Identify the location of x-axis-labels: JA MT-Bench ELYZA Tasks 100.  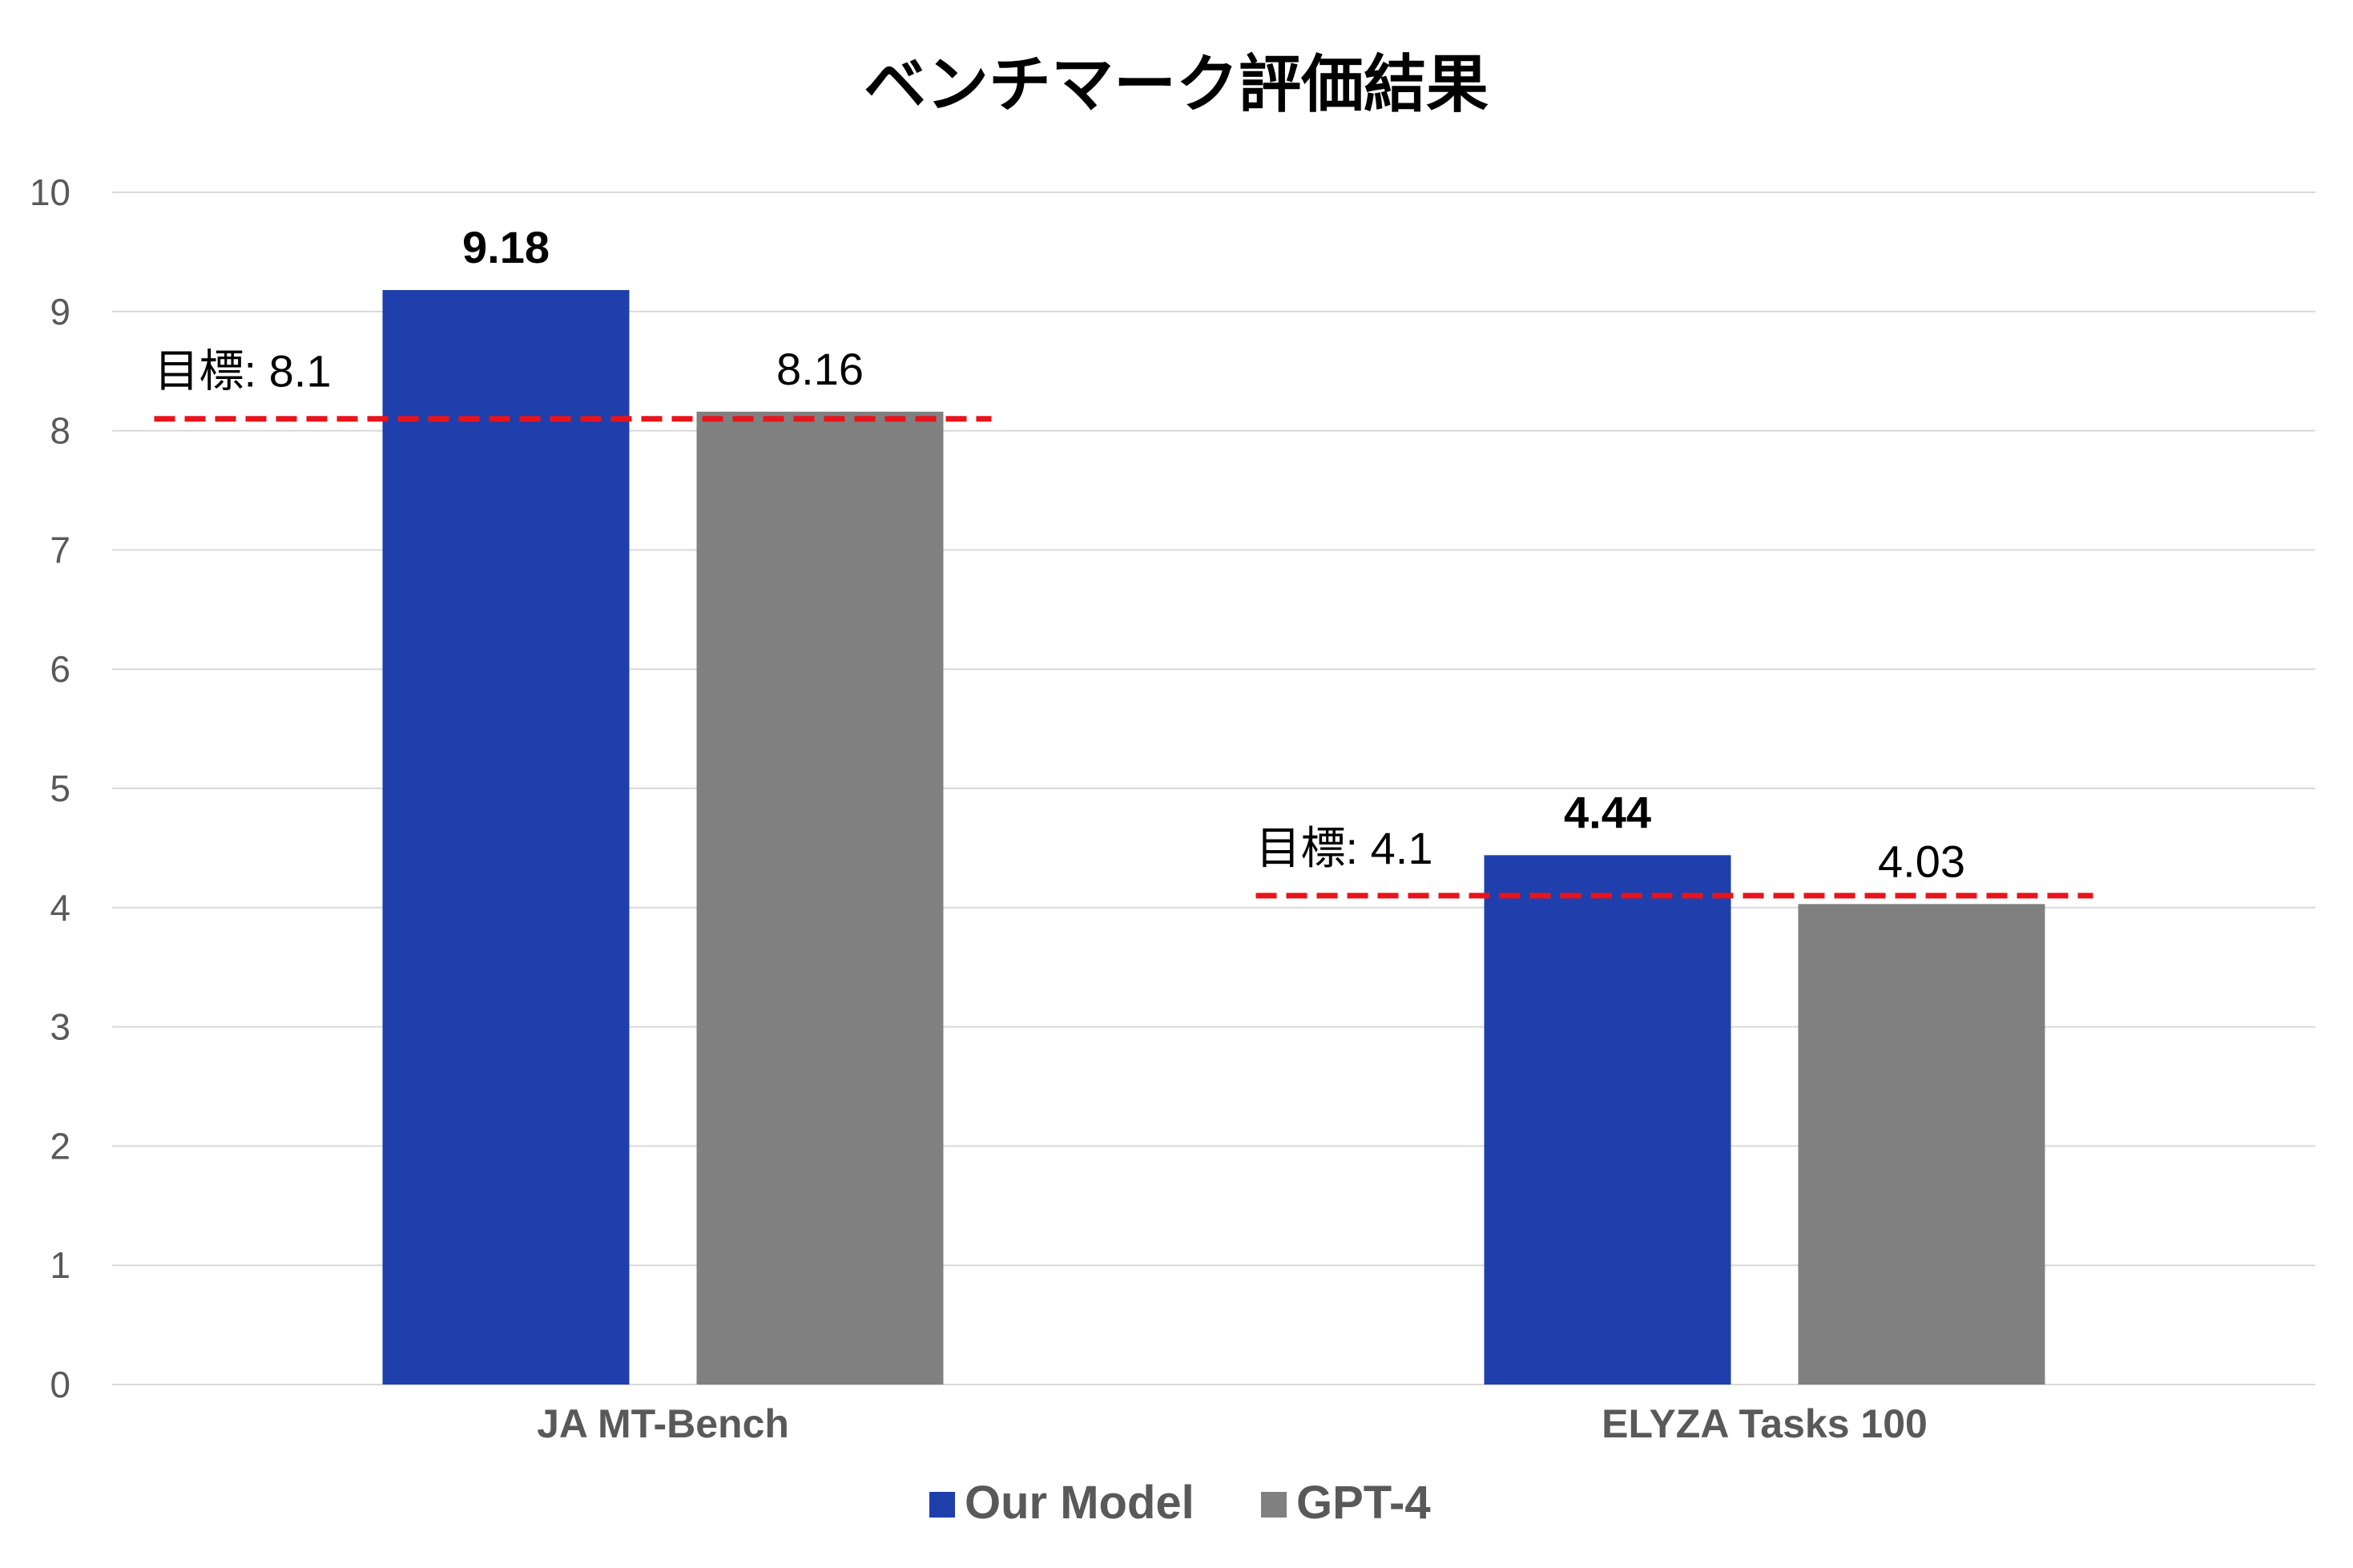
(1232, 1423).